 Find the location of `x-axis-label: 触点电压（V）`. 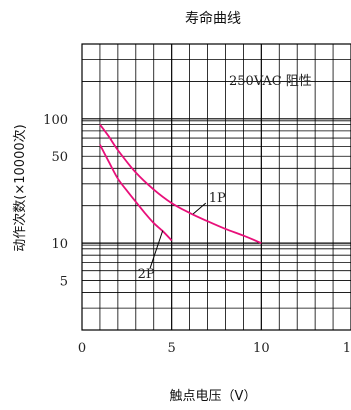

x-axis-label: 触点电压（V） is located at coordinates (213, 396).